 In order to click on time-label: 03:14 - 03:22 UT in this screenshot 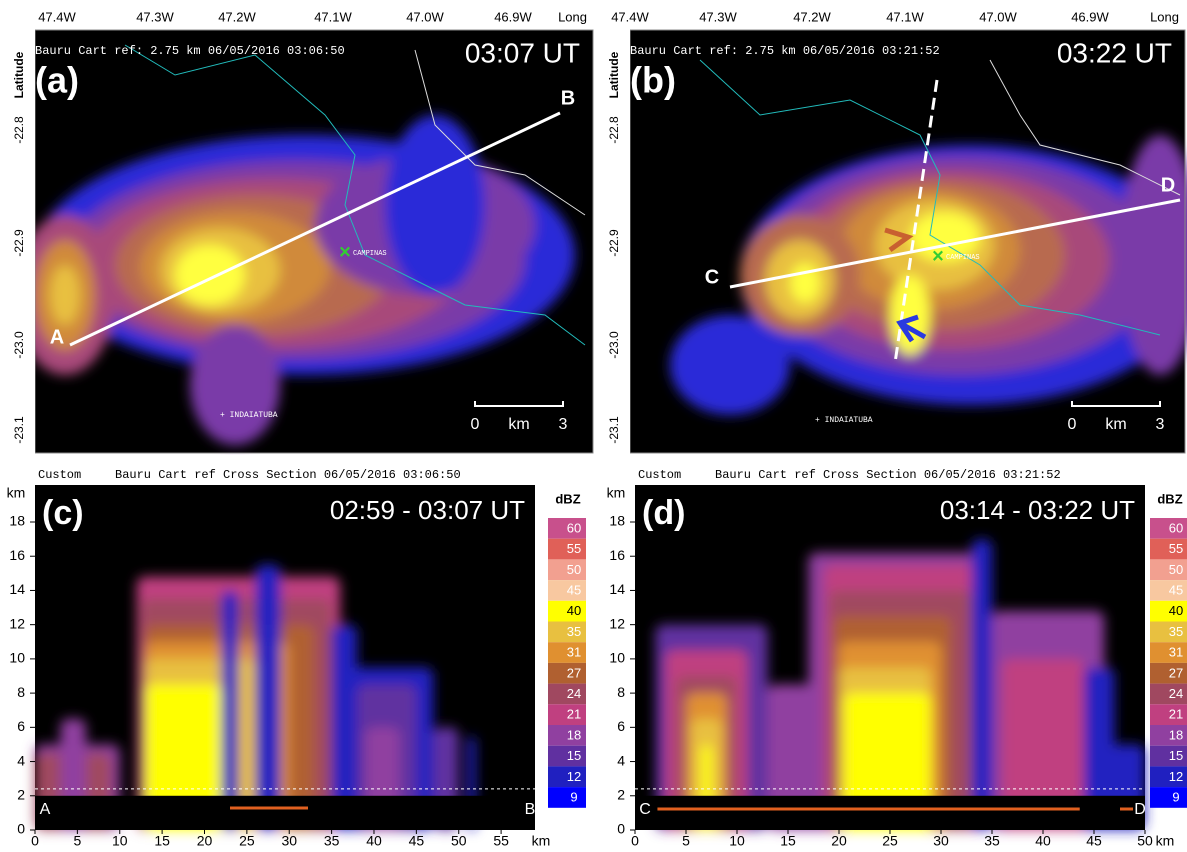, I will do `click(1037, 510)`.